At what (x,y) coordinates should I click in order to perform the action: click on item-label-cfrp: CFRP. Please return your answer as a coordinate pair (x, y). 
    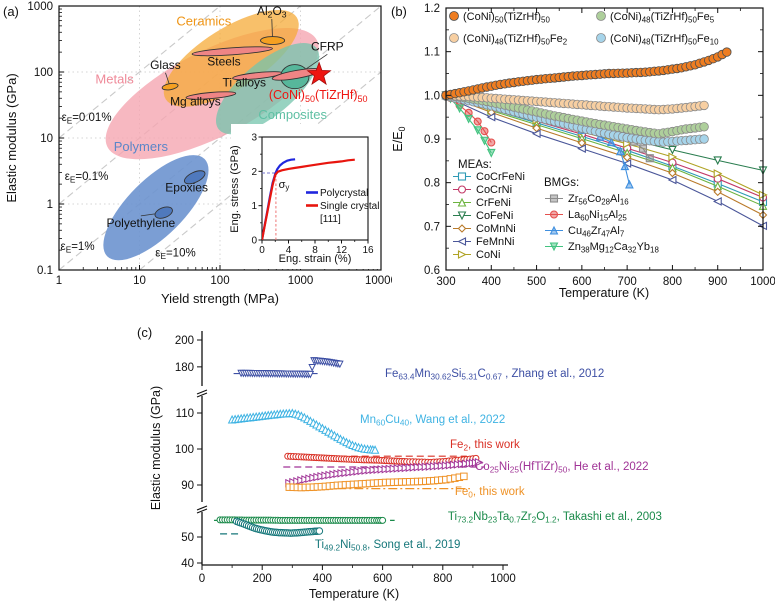
    Looking at the image, I should click on (327, 46).